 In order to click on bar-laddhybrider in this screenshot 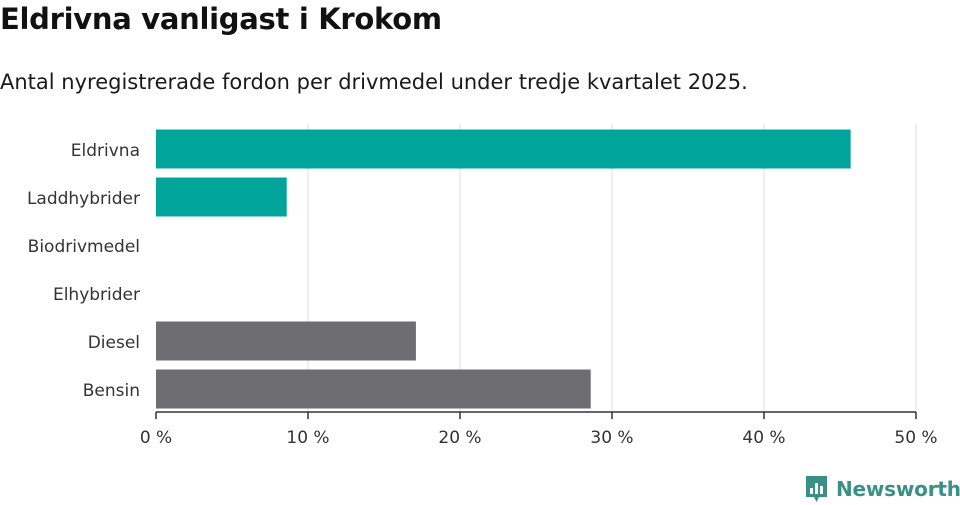, I will do `click(221, 197)`.